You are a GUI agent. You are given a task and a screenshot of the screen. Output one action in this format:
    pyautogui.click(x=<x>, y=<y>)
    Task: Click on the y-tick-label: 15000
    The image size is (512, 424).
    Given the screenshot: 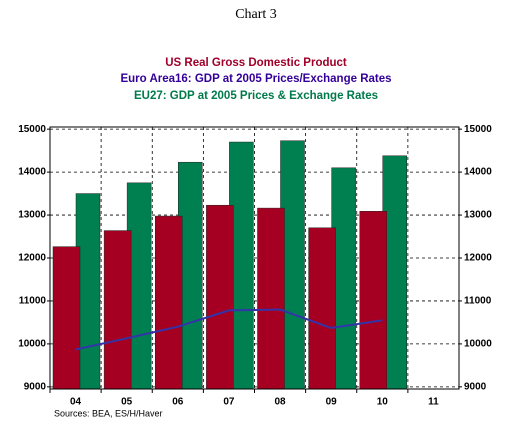 What is the action you would take?
    pyautogui.click(x=32, y=129)
    